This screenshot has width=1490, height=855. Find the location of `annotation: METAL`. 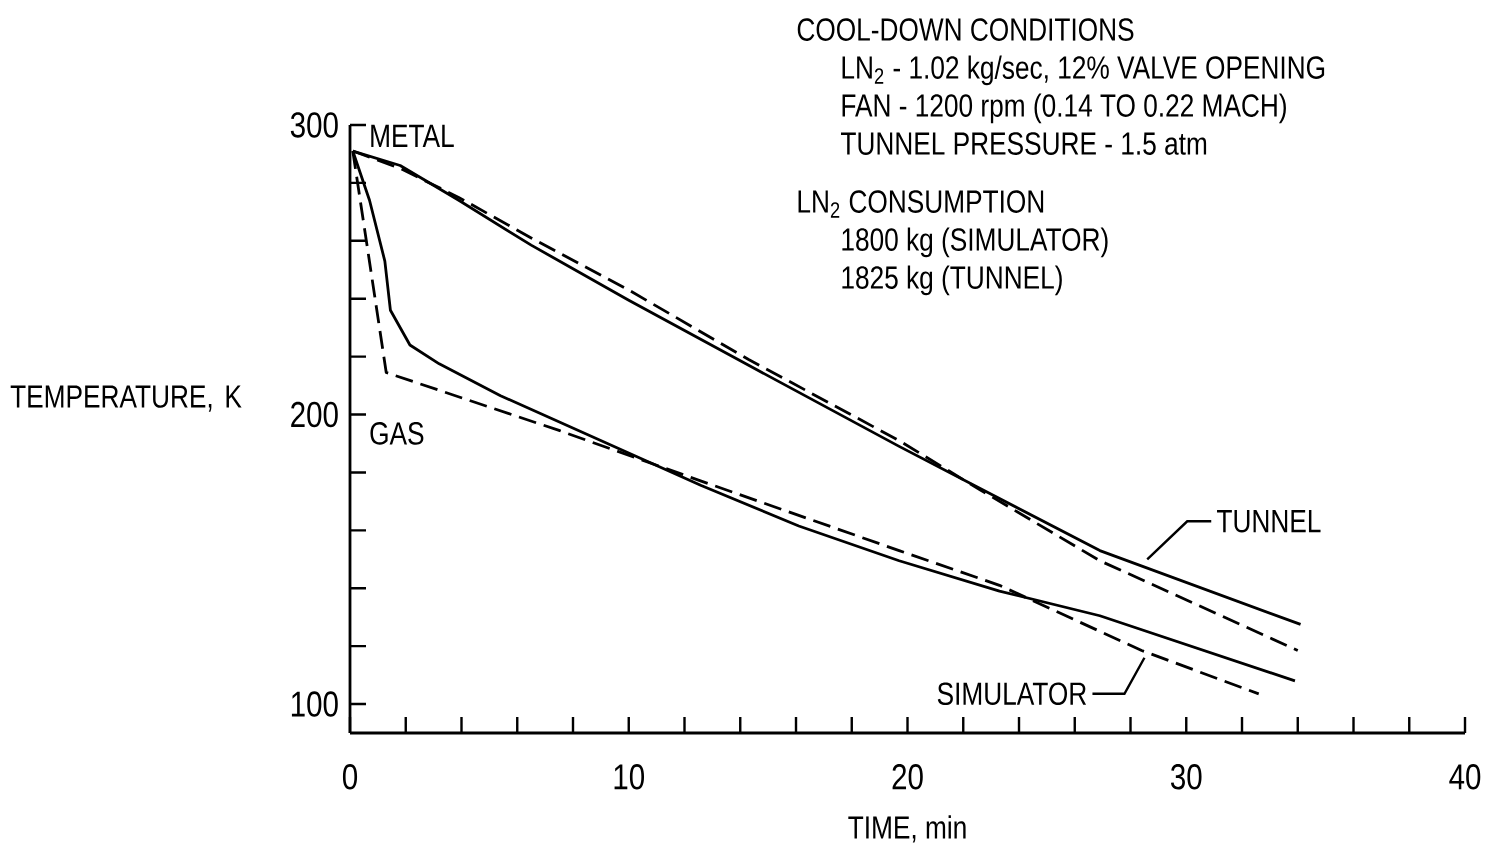

annotation: METAL is located at coordinates (412, 135).